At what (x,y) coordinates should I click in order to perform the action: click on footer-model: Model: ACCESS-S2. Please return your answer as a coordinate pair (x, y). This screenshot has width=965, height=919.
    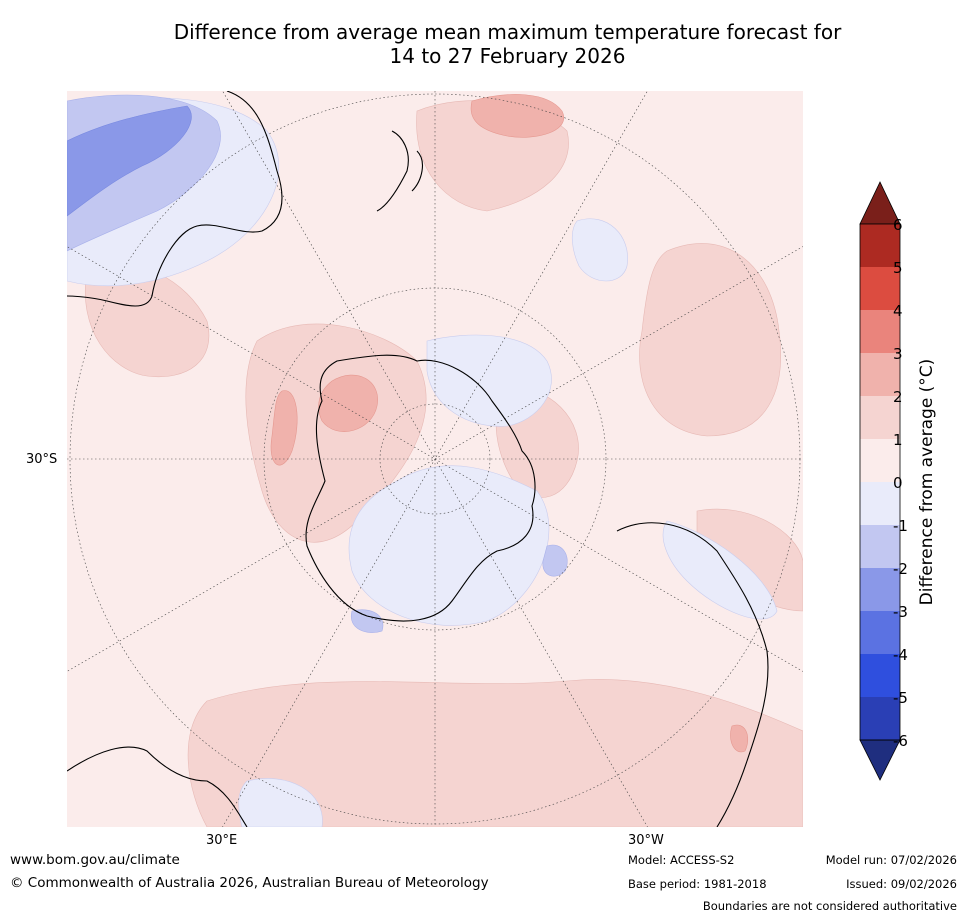
    Looking at the image, I should click on (681, 860).